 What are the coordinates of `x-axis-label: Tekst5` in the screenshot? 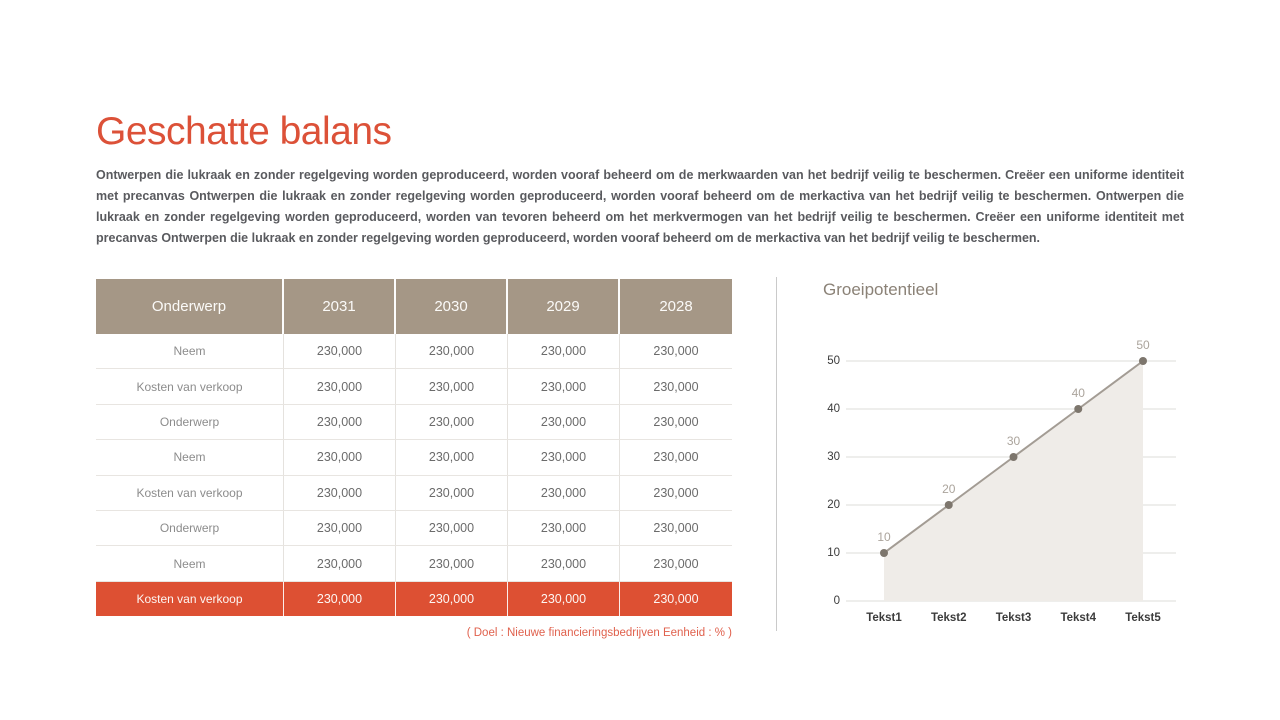 It's located at (1143, 618).